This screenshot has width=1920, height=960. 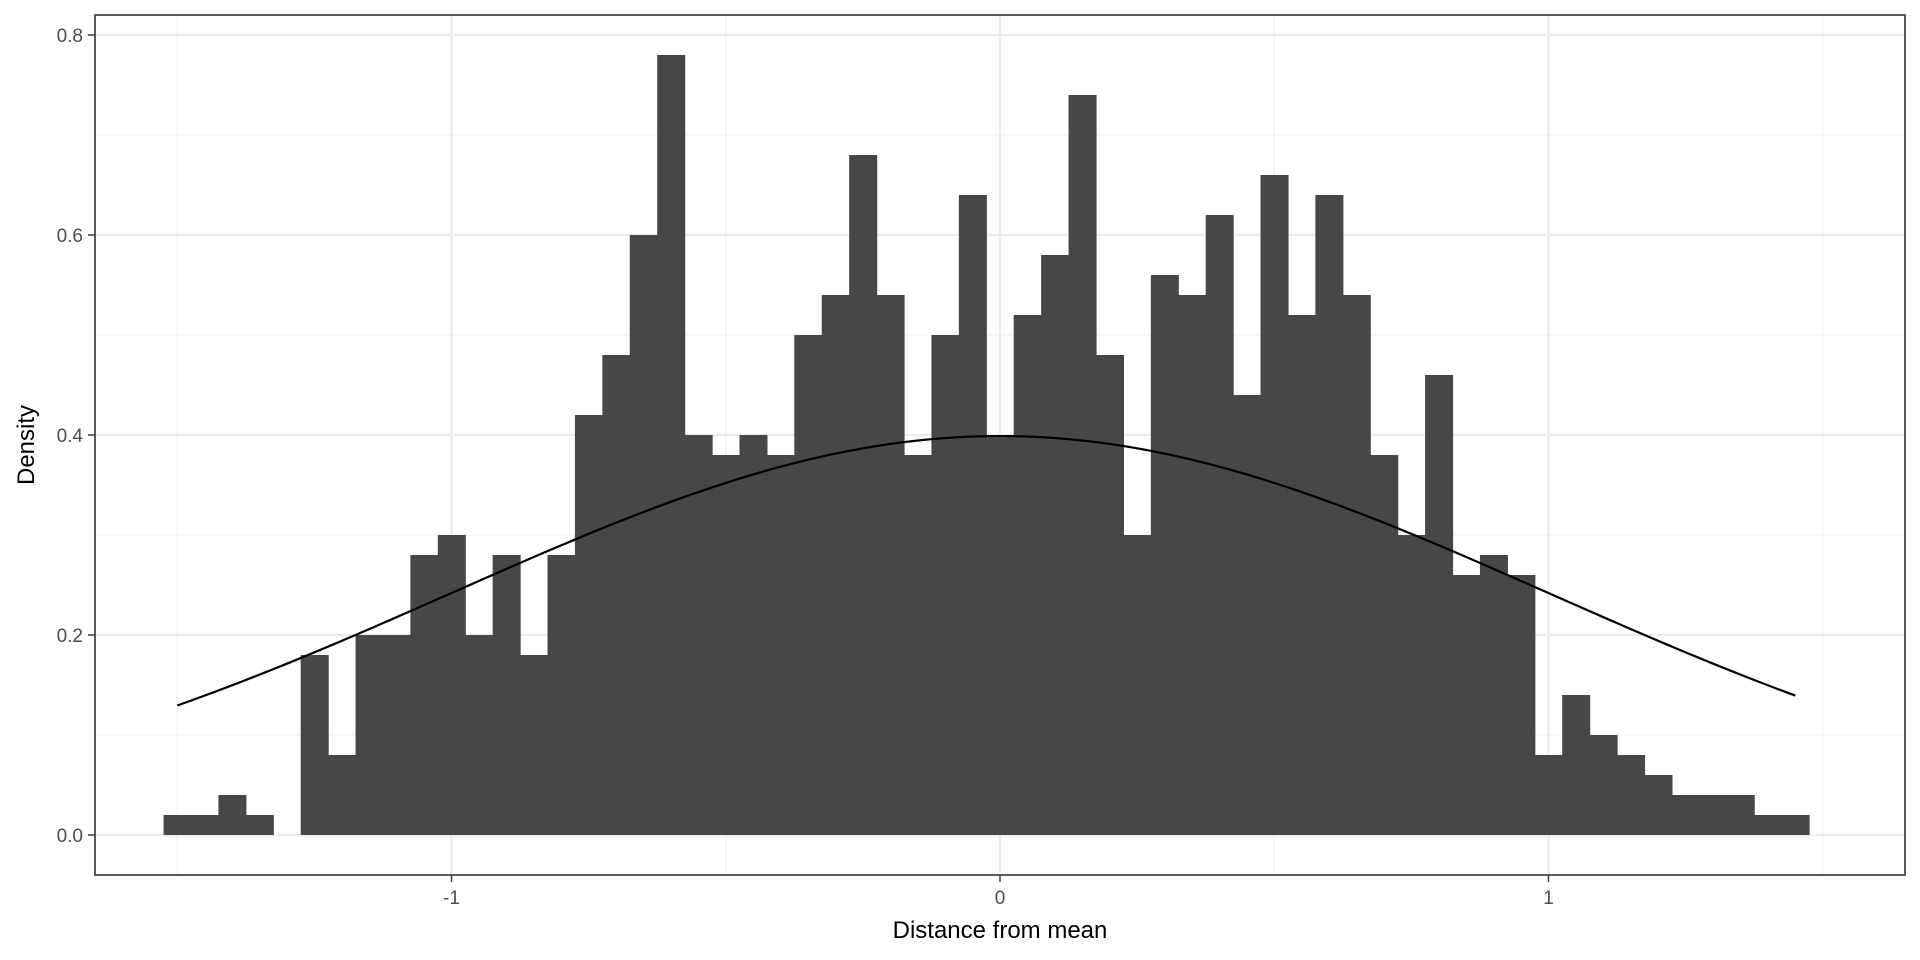 What do you see at coordinates (70, 436) in the screenshot?
I see `y-tick-label: 0.4` at bounding box center [70, 436].